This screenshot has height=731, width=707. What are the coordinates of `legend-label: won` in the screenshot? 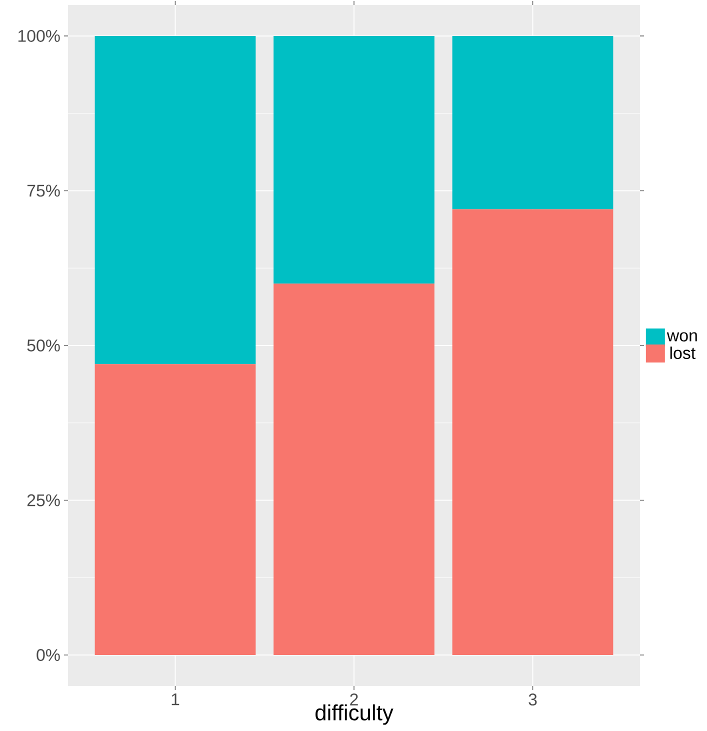 It's located at (681, 337).